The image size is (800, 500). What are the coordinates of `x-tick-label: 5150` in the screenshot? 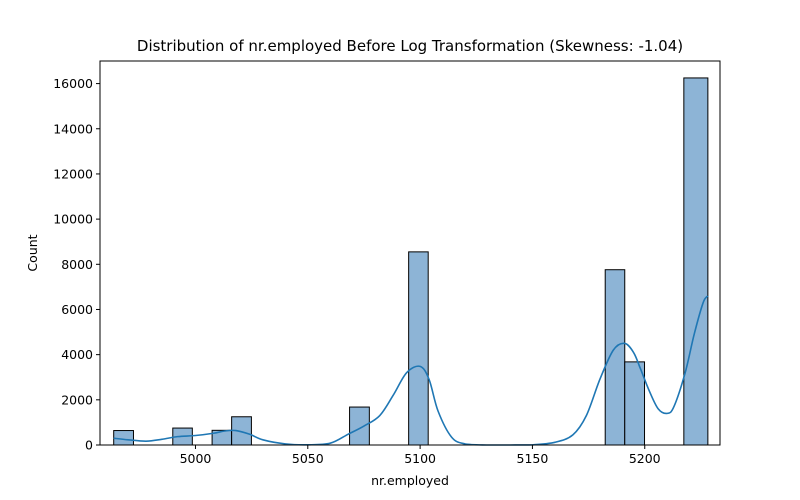 It's located at (533, 458).